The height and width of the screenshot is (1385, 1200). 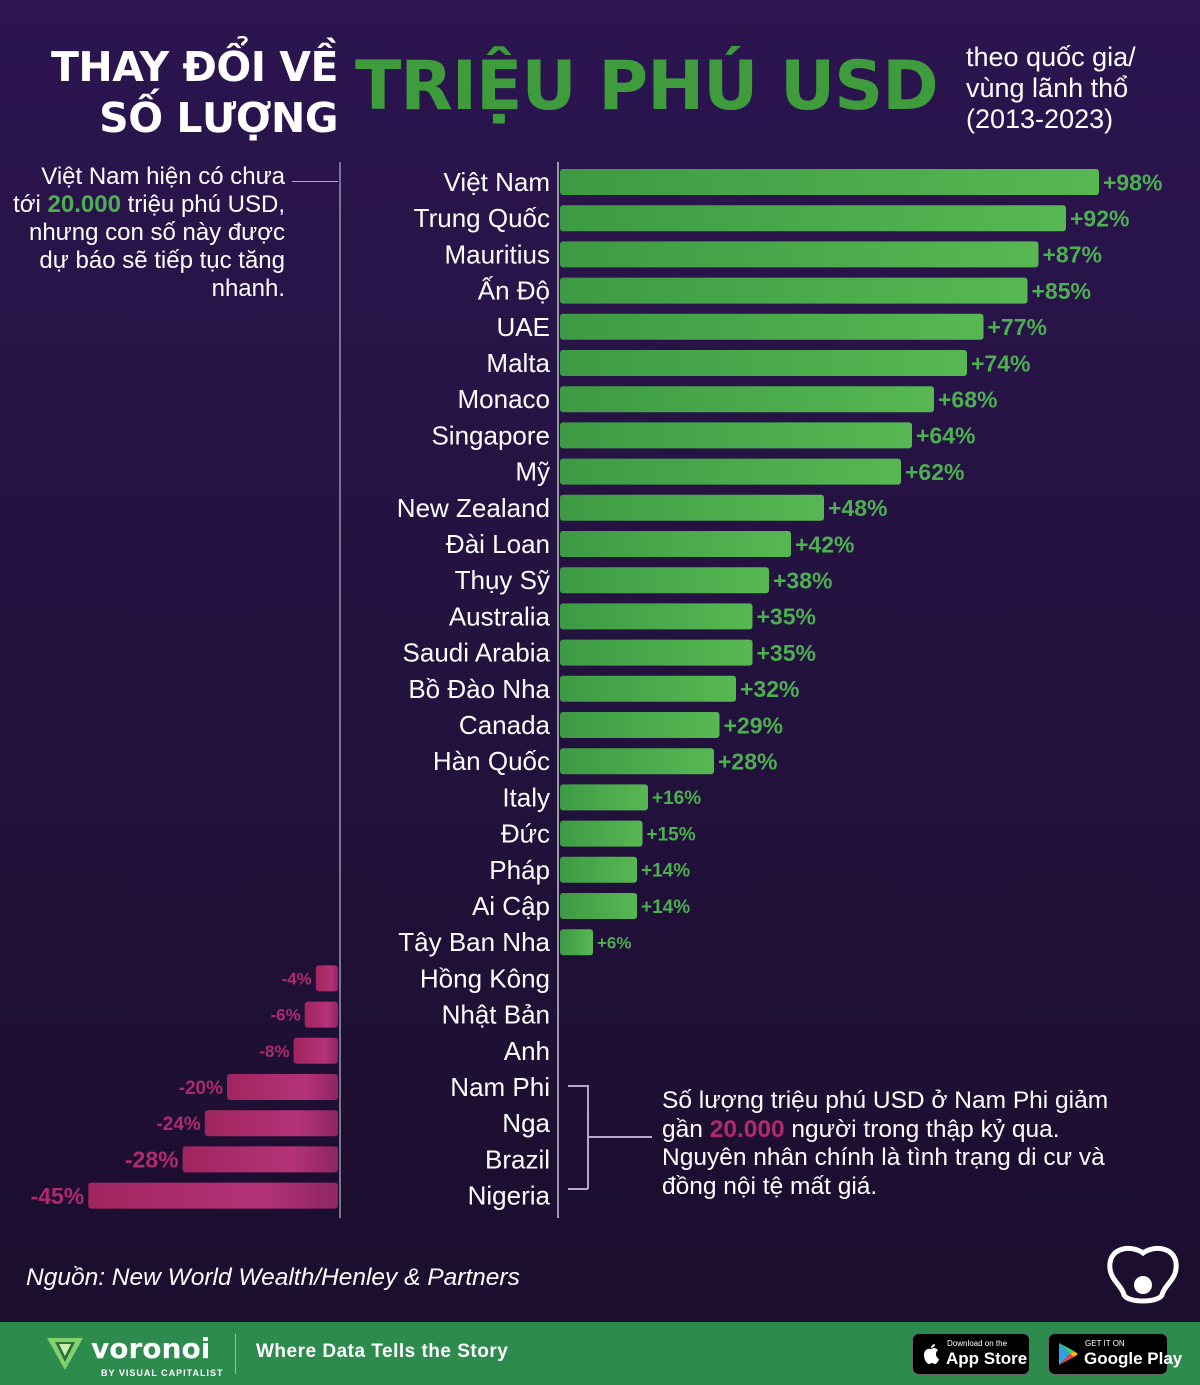 What do you see at coordinates (285, 1015) in the screenshot?
I see `value-label-nhat-ban: -6%` at bounding box center [285, 1015].